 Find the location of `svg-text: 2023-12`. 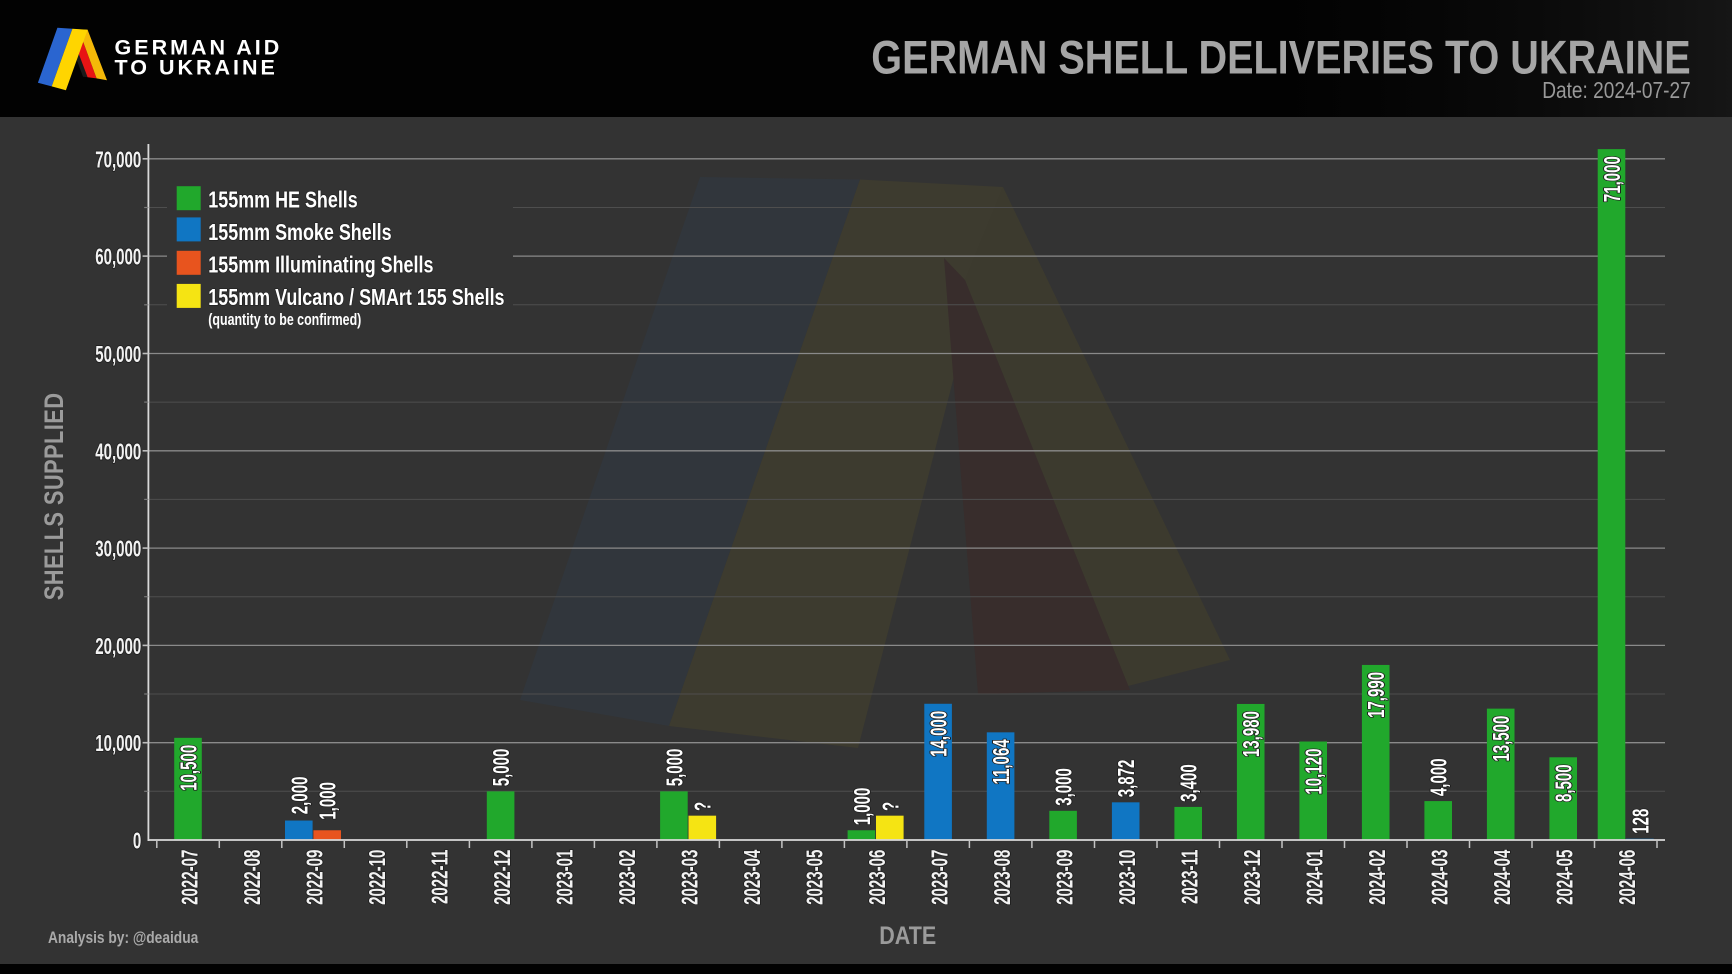

svg-text: 2023-12 is located at coordinates (1253, 876).